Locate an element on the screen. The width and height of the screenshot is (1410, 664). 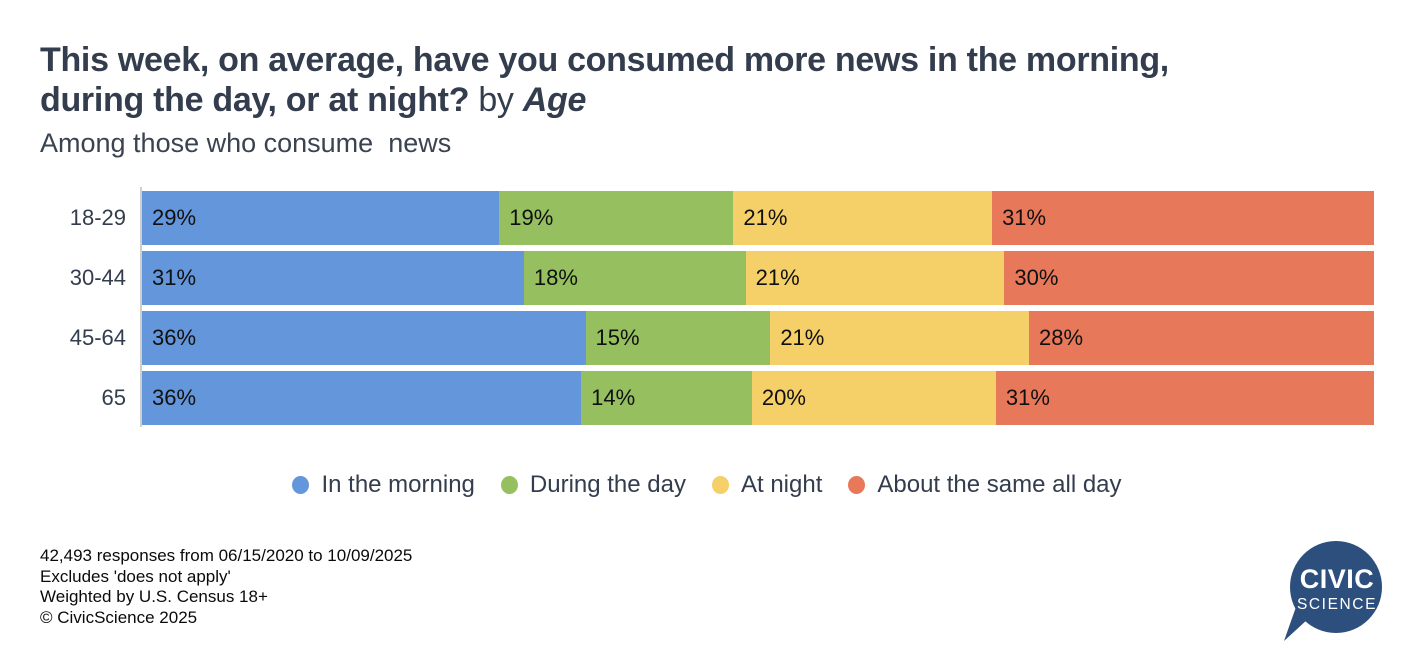
legend-item: During the day is located at coordinates (593, 485).